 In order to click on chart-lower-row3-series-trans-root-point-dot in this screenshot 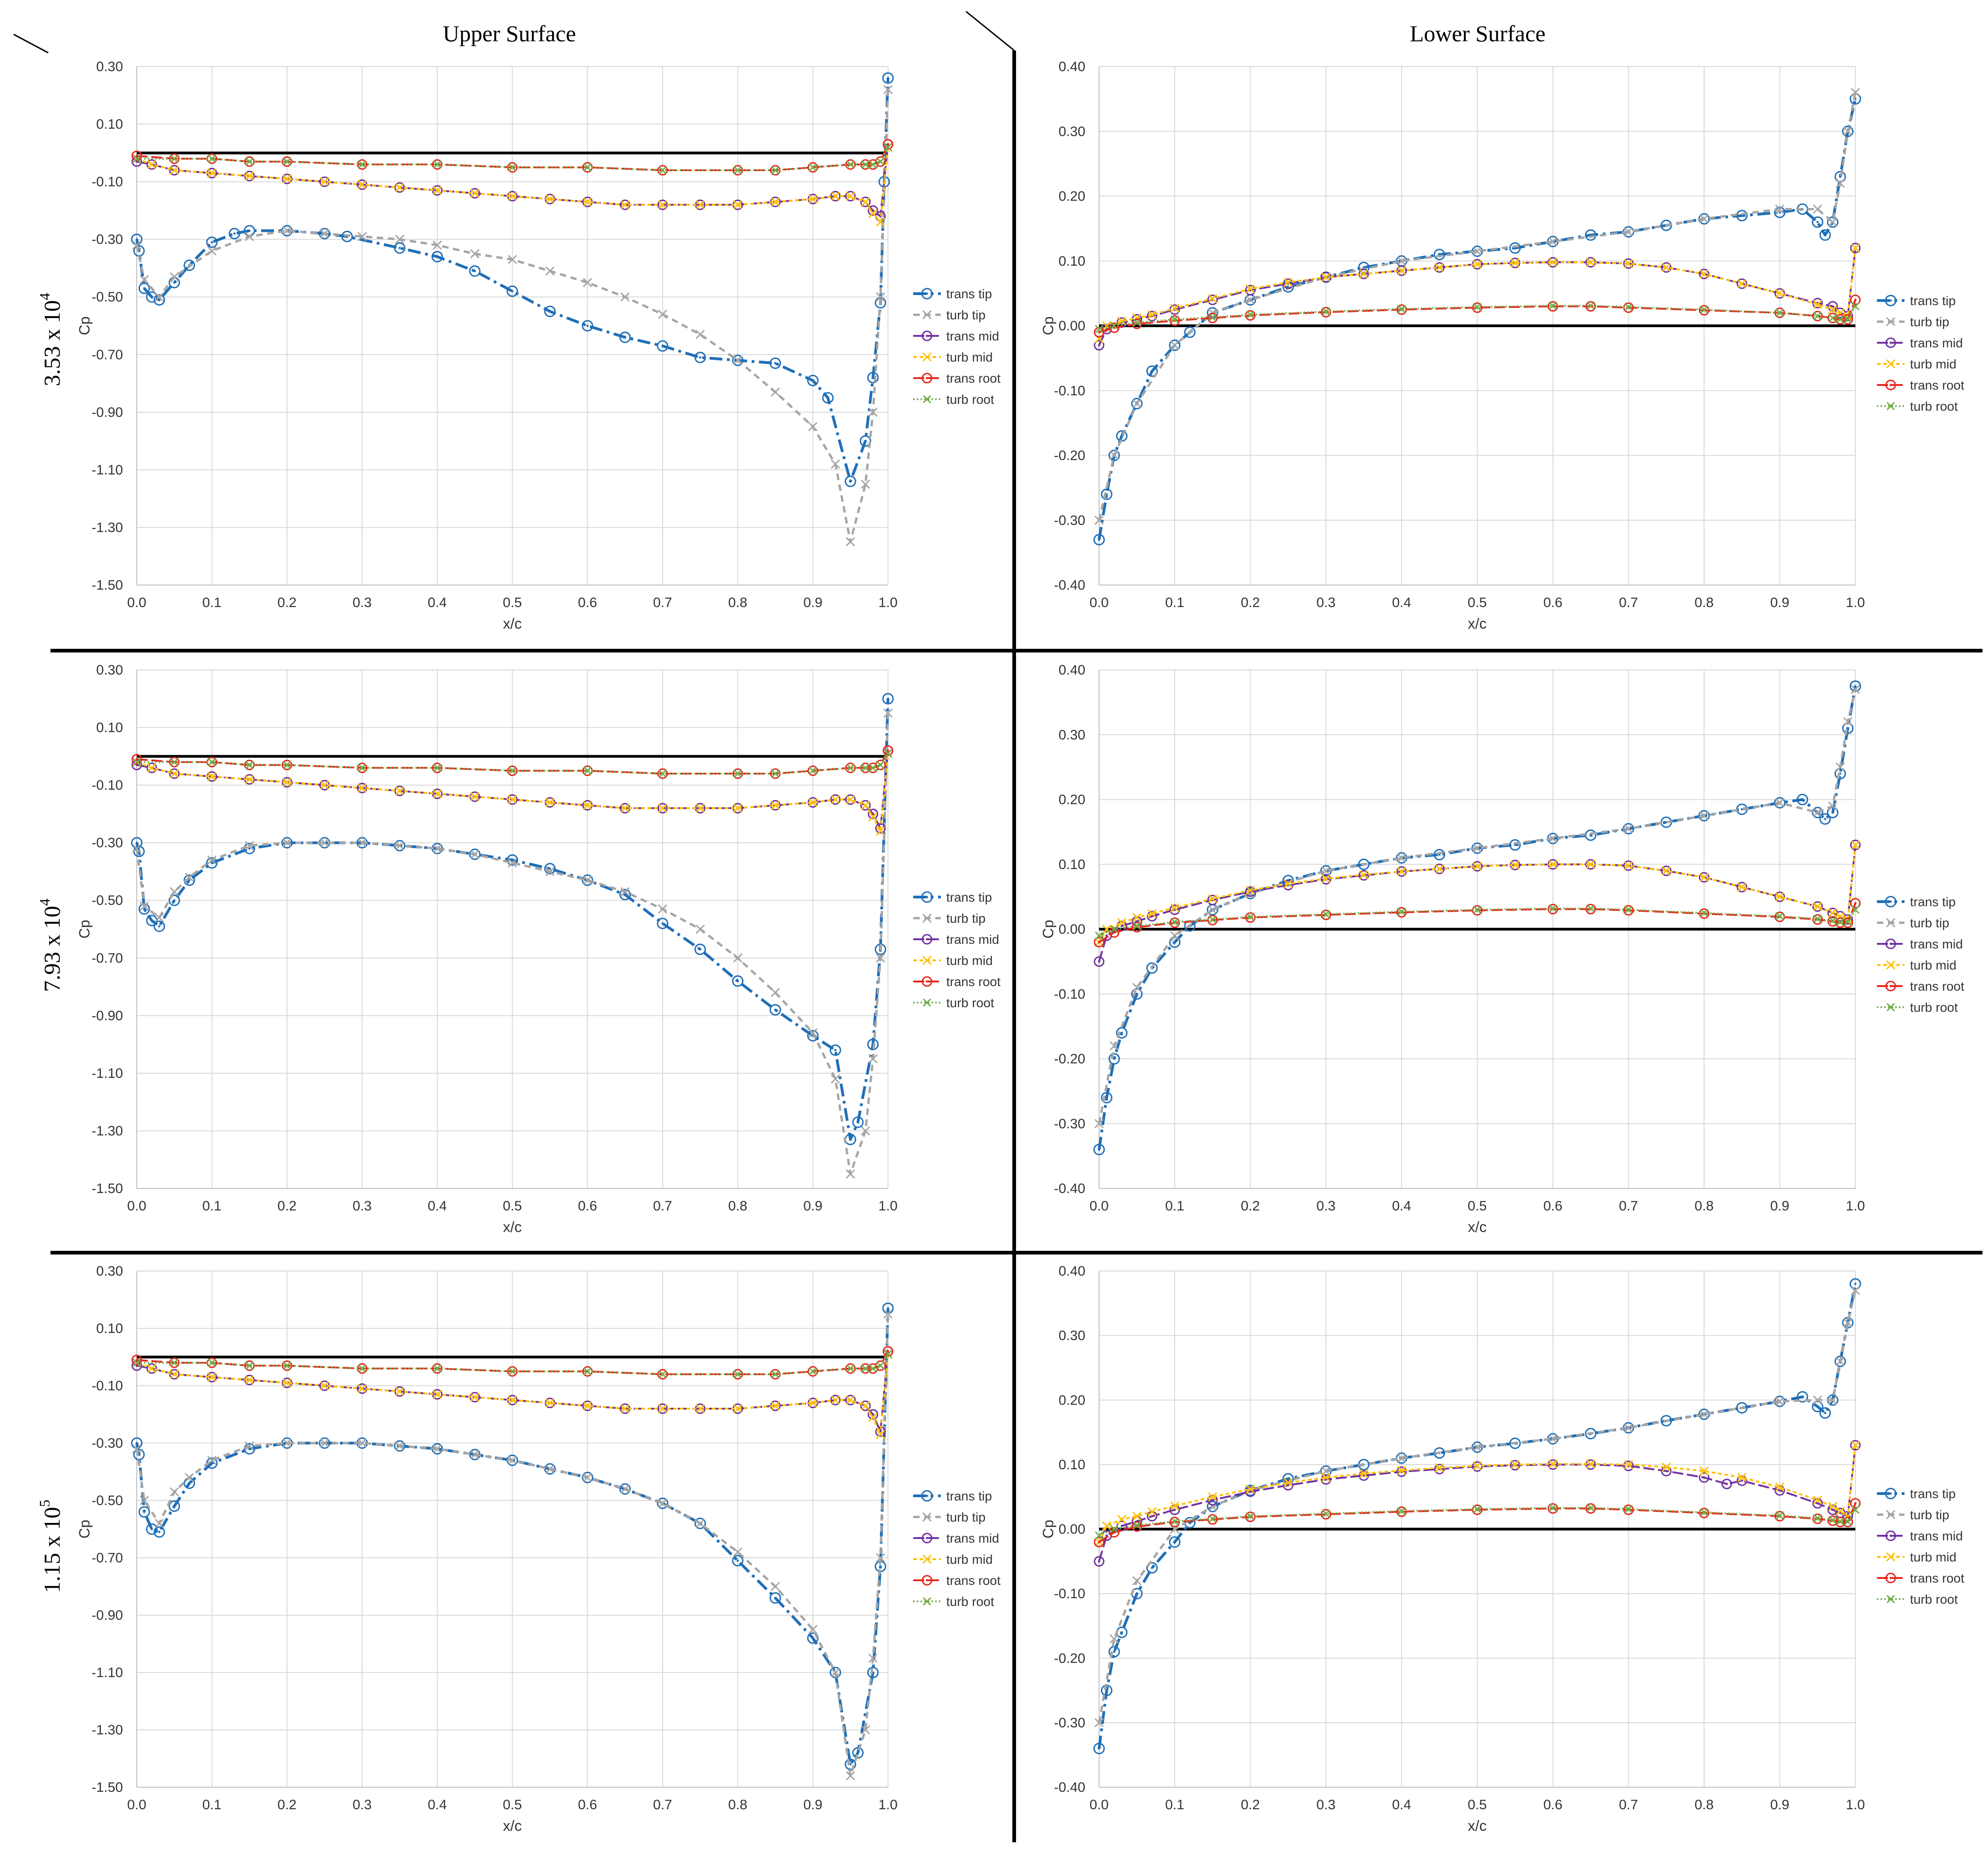, I will do `click(1099, 1542)`.